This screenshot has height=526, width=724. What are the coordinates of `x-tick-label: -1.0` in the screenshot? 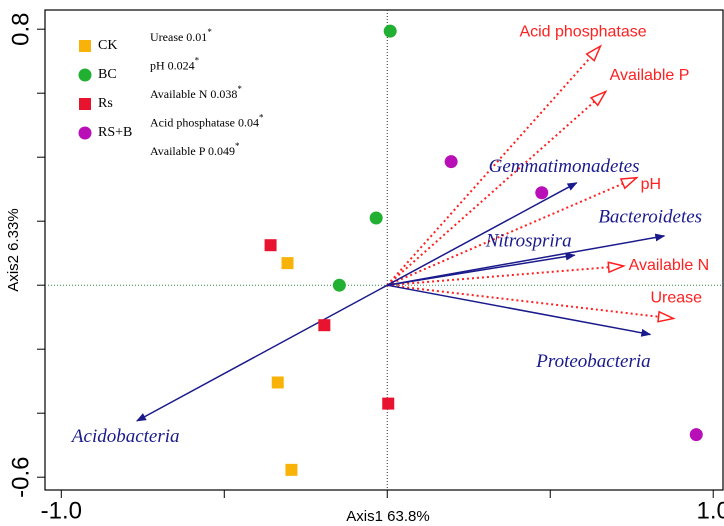 It's located at (61, 510).